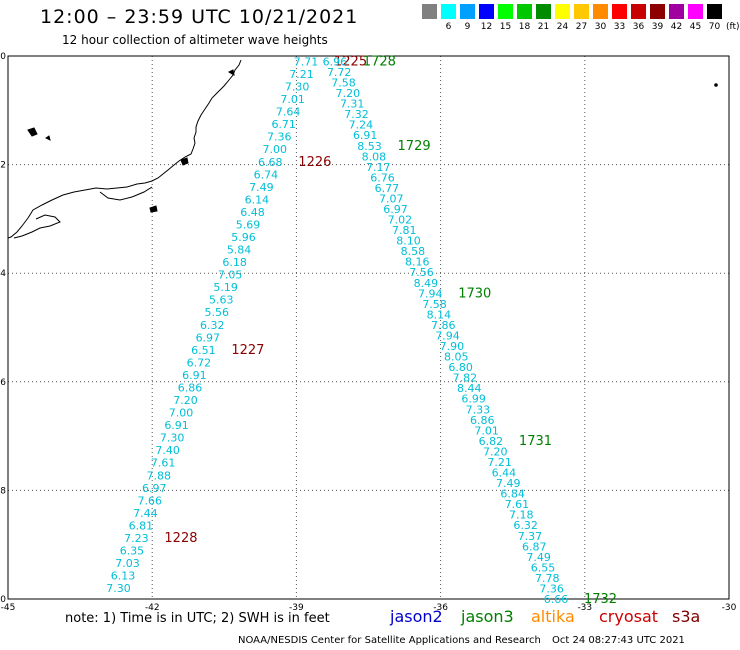  Describe the element at coordinates (581, 27) in the screenshot. I see `legend-label: 27` at that location.